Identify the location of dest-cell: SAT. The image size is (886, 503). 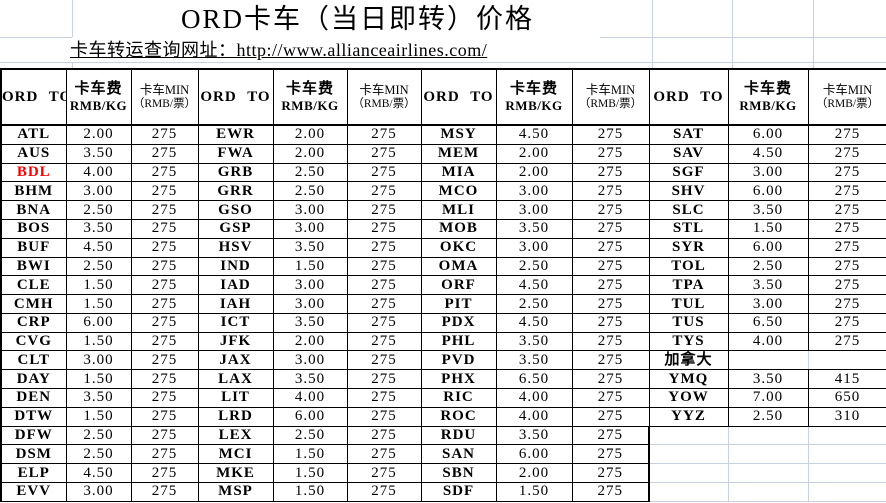
(688, 134).